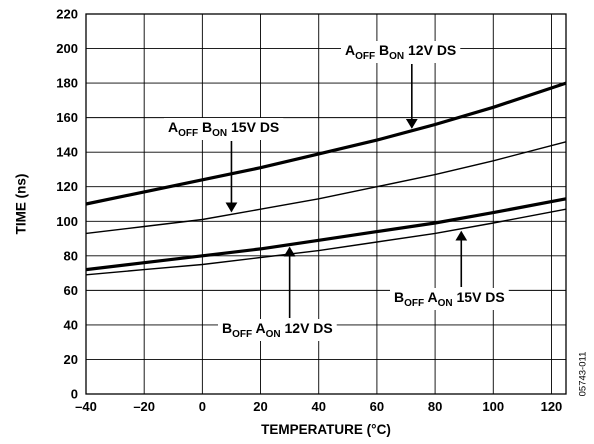 The height and width of the screenshot is (444, 594). What do you see at coordinates (86, 406) in the screenshot?
I see `x-tick-label: –40` at bounding box center [86, 406].